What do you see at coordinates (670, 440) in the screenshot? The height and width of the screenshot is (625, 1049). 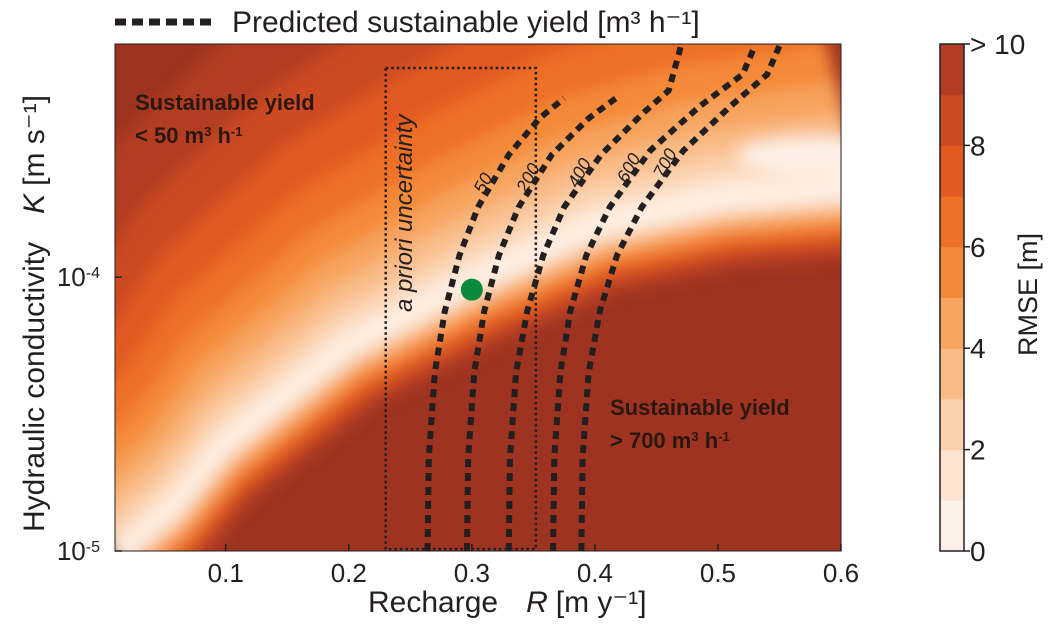 I see `annotation-high-yield-line2: > 700 m3 h-1` at bounding box center [670, 440].